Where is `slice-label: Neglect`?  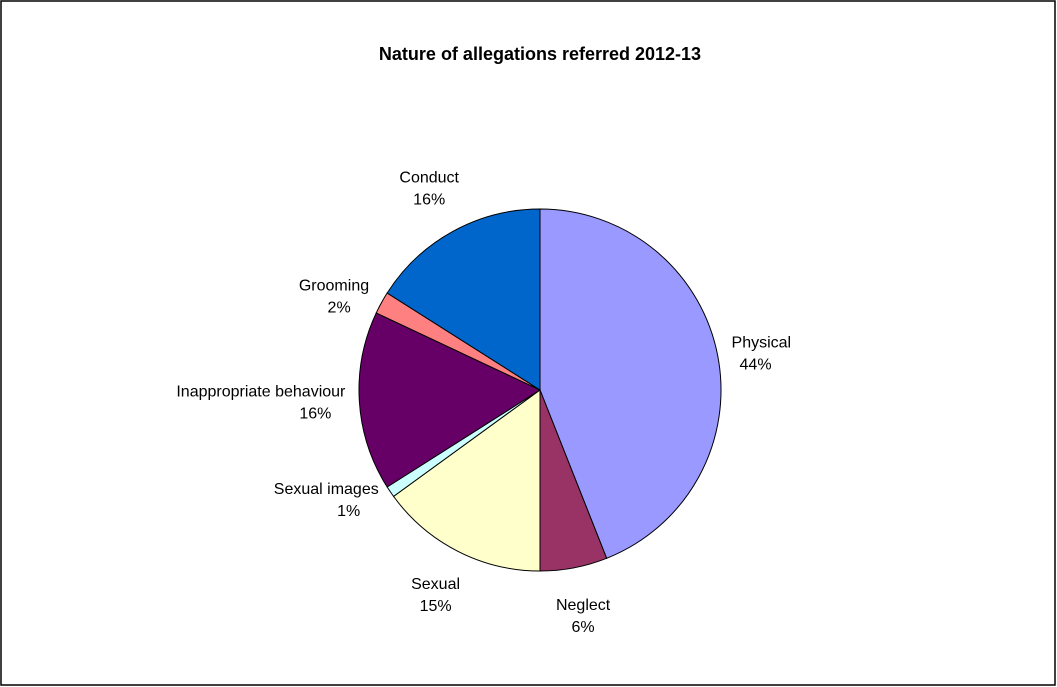
slice-label: Neglect is located at coordinates (583, 605).